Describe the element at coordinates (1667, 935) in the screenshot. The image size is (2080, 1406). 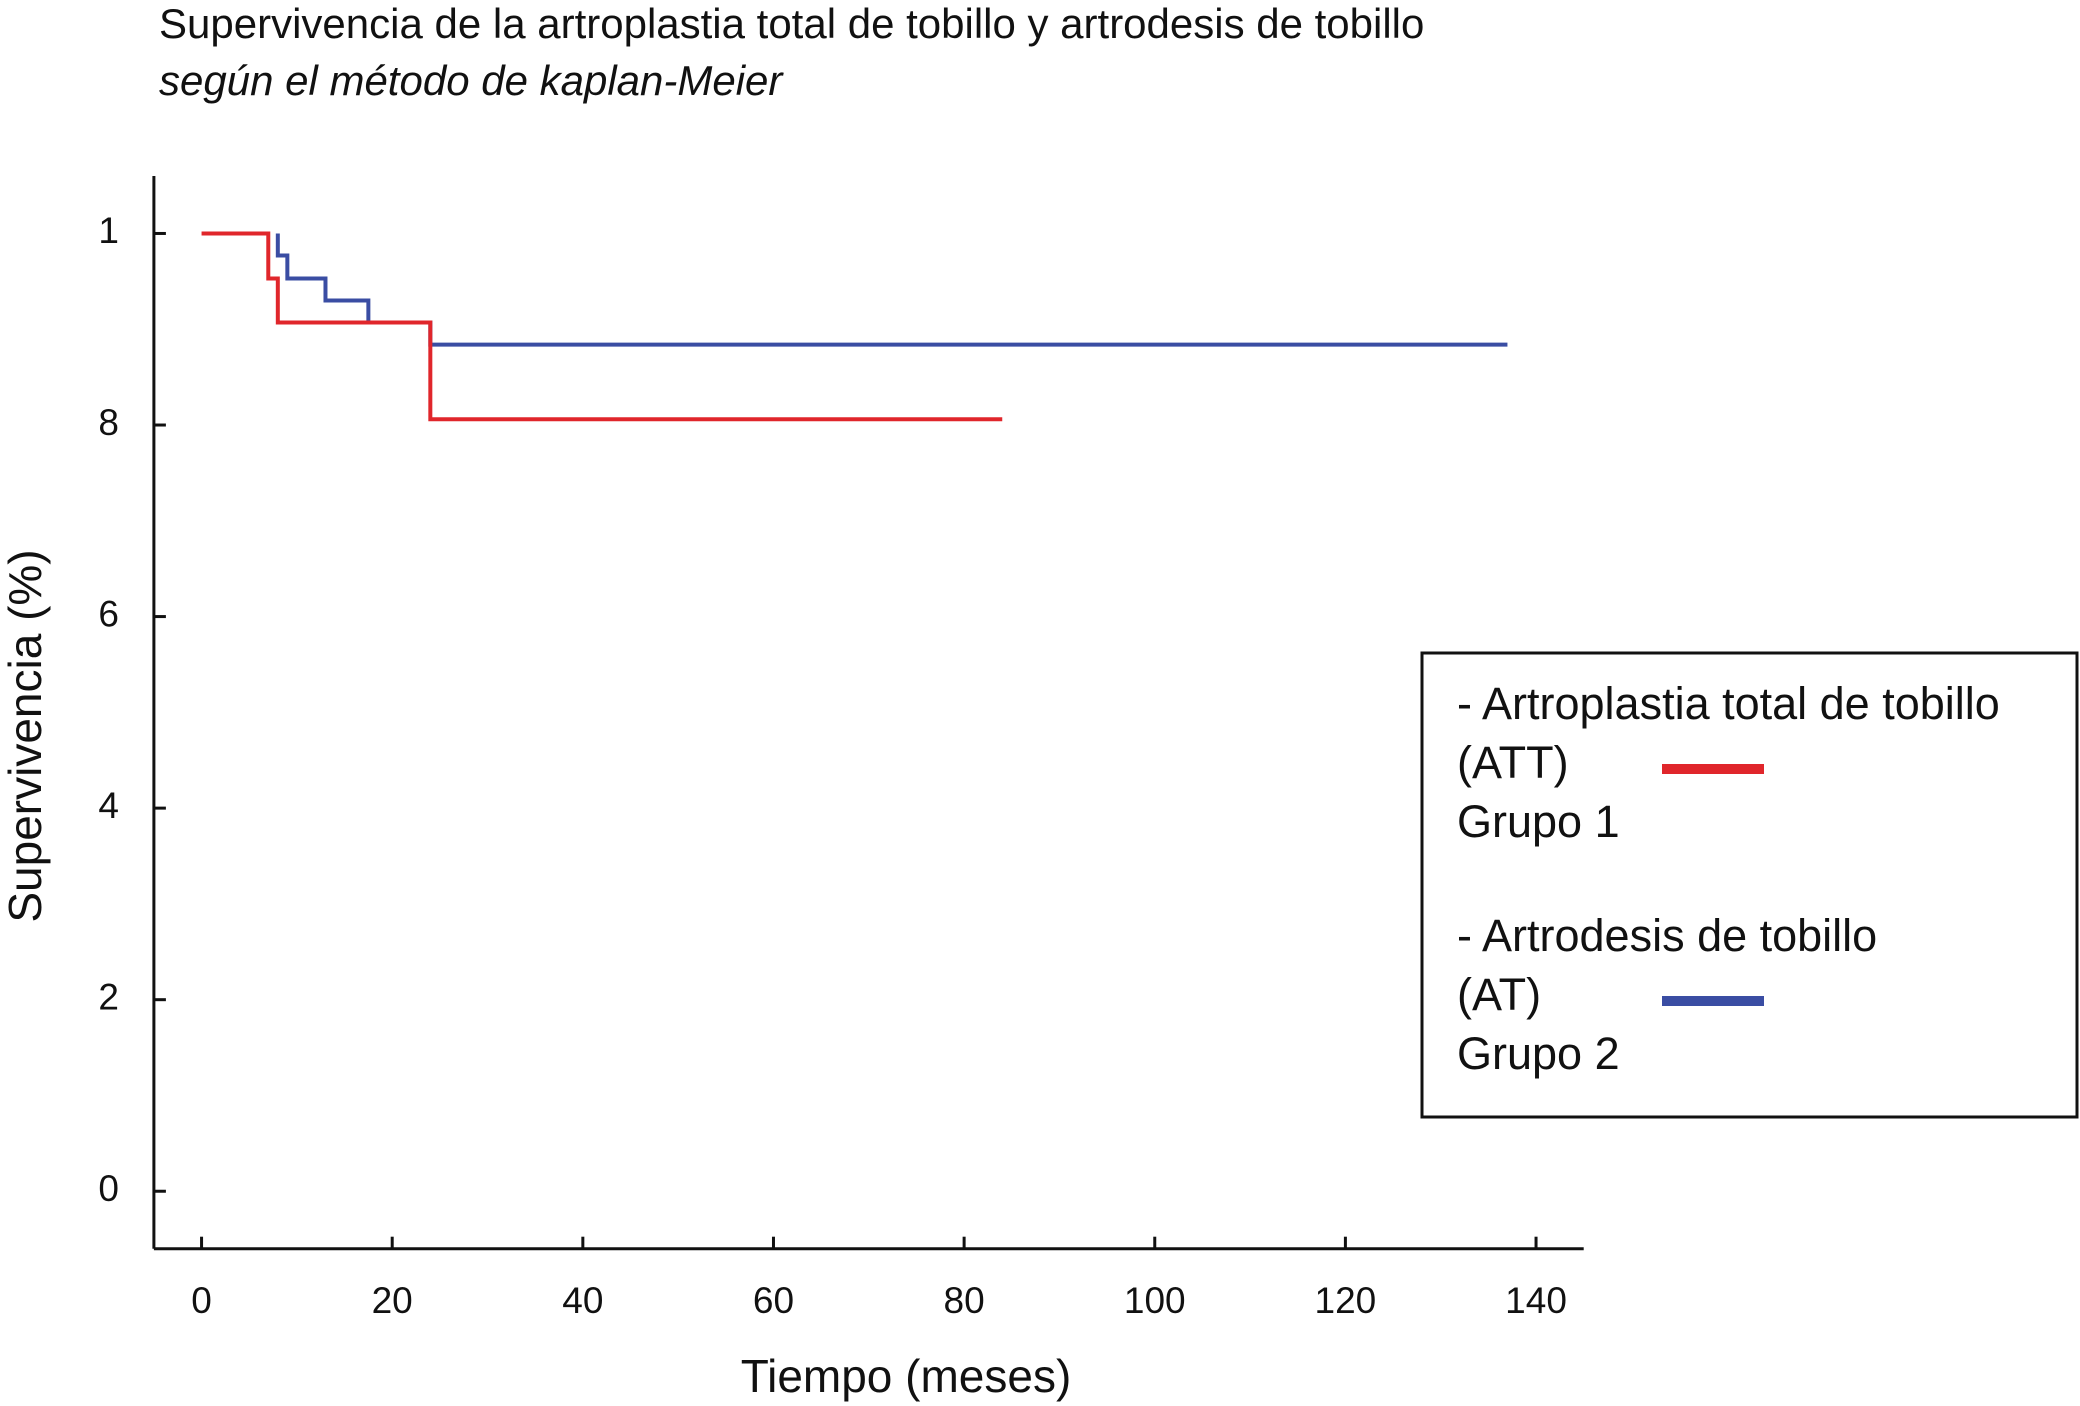
I see `legend-label: - Artrodesis de tobillo` at that location.